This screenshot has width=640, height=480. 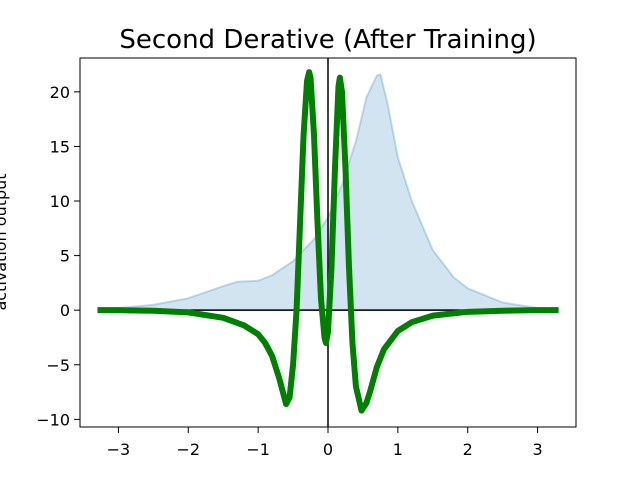 I want to click on x-tick-label: −2, so click(x=188, y=449).